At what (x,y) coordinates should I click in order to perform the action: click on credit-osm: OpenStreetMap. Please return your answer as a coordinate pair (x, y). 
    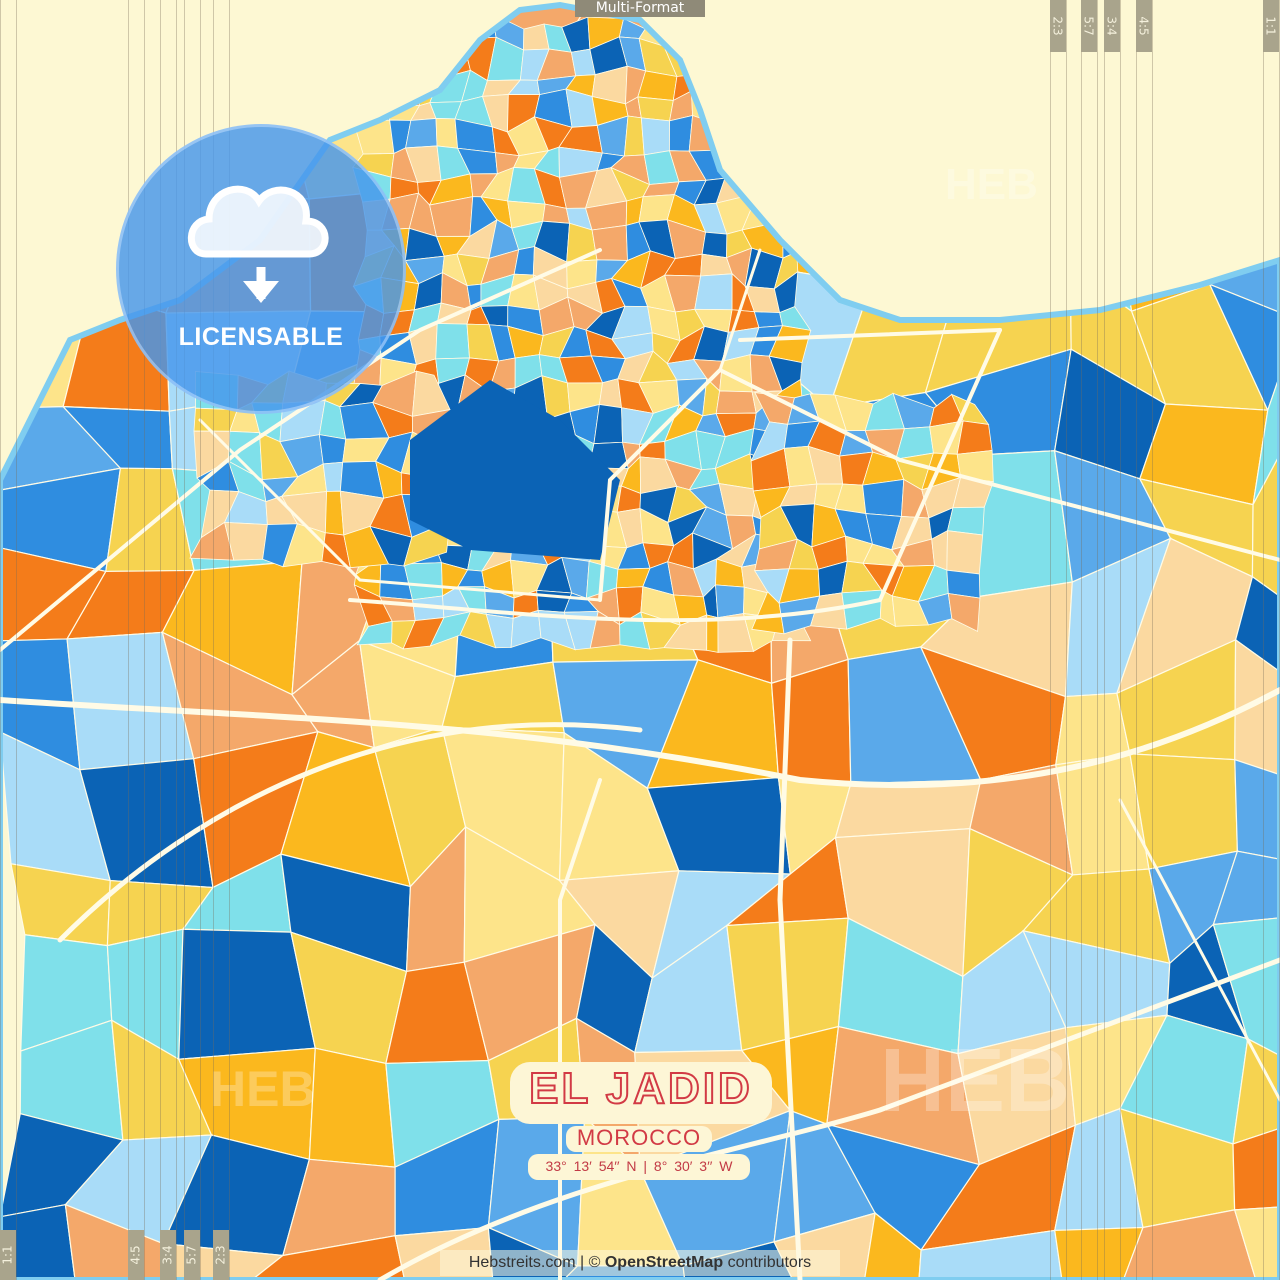
    Looking at the image, I should click on (664, 1262).